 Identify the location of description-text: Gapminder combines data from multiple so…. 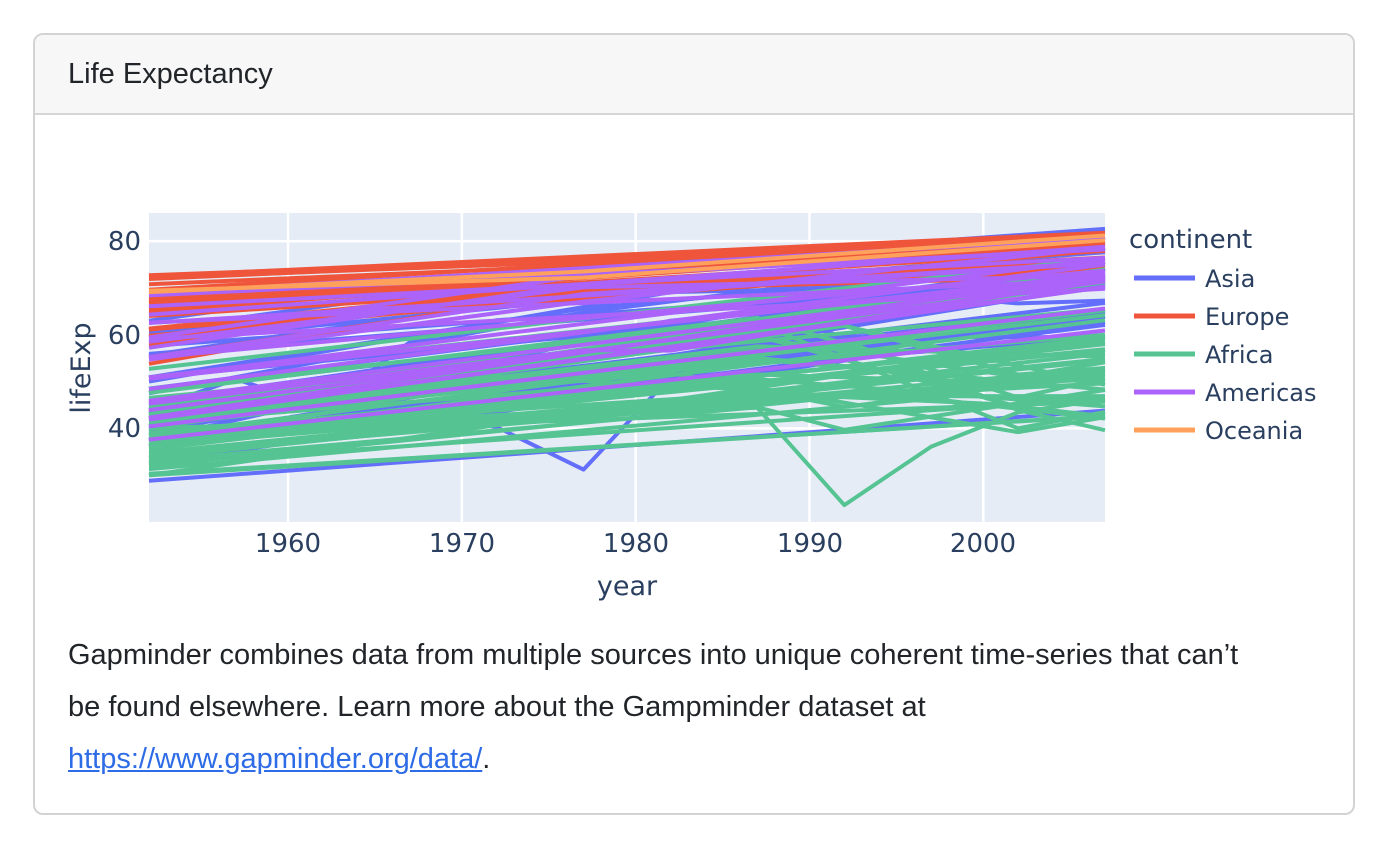
(653, 681).